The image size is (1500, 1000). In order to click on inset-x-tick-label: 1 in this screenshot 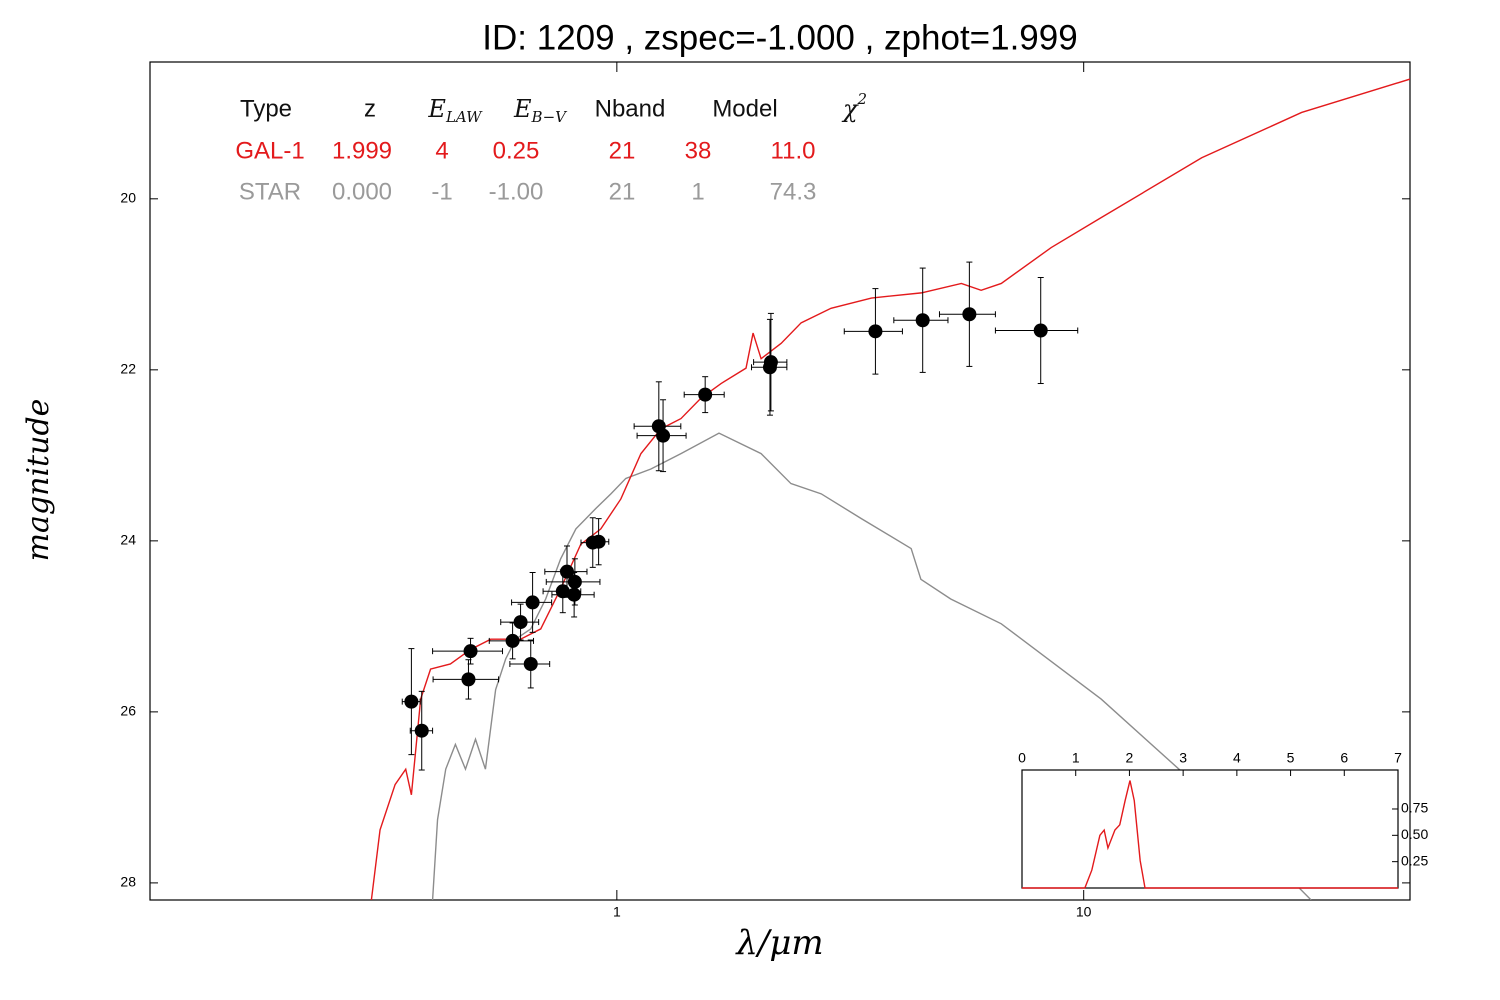, I will do `click(1076, 758)`.